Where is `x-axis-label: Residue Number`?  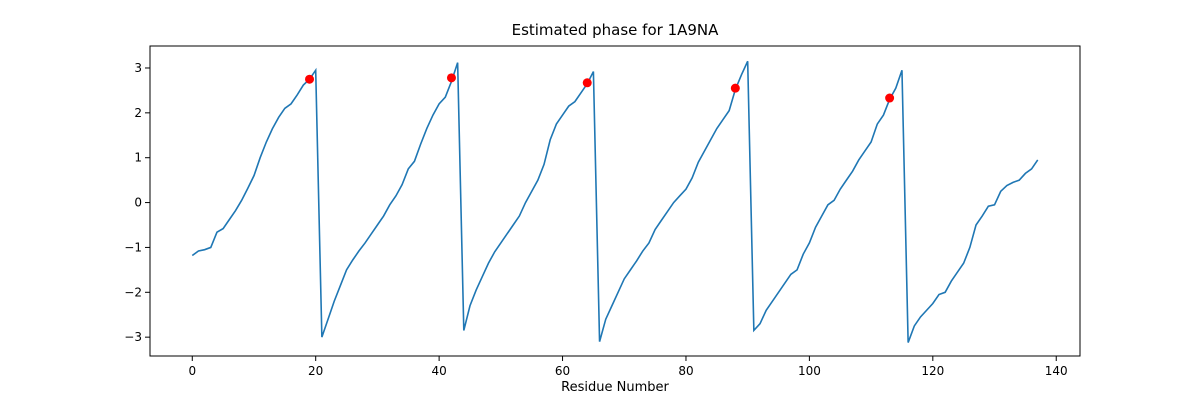
x-axis-label: Residue Number is located at coordinates (615, 387).